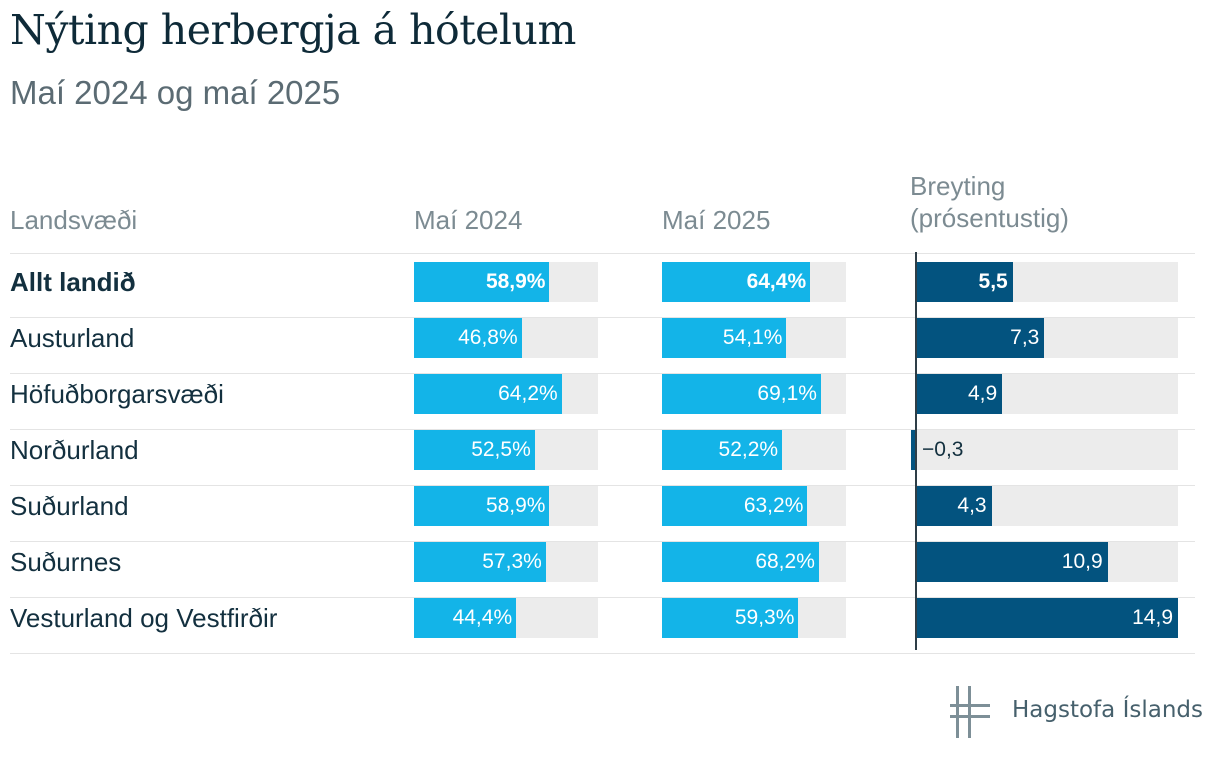  I want to click on bar-track-may2025: 52,2%, so click(754, 450).